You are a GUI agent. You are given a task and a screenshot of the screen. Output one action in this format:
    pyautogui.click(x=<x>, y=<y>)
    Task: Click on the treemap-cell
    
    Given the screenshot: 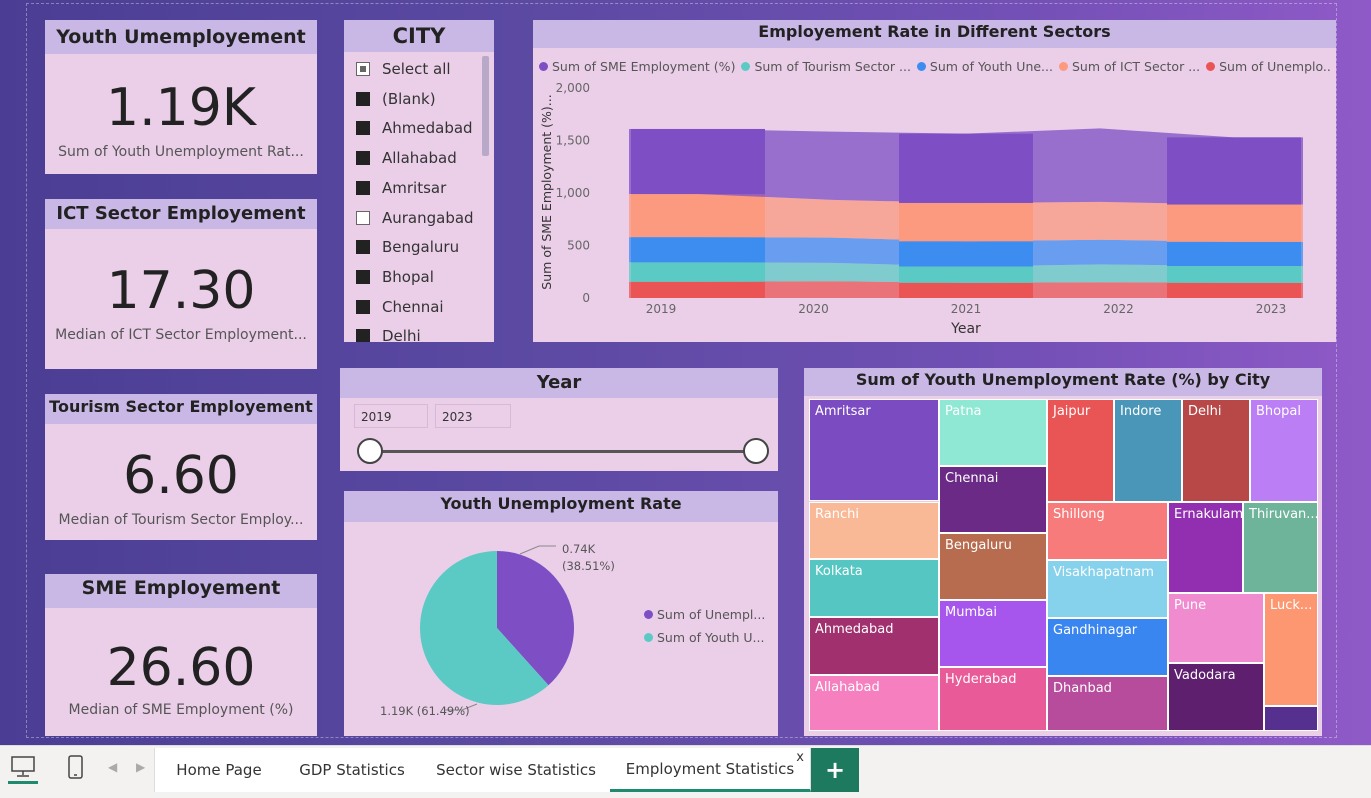 What is the action you would take?
    pyautogui.click(x=1291, y=718)
    